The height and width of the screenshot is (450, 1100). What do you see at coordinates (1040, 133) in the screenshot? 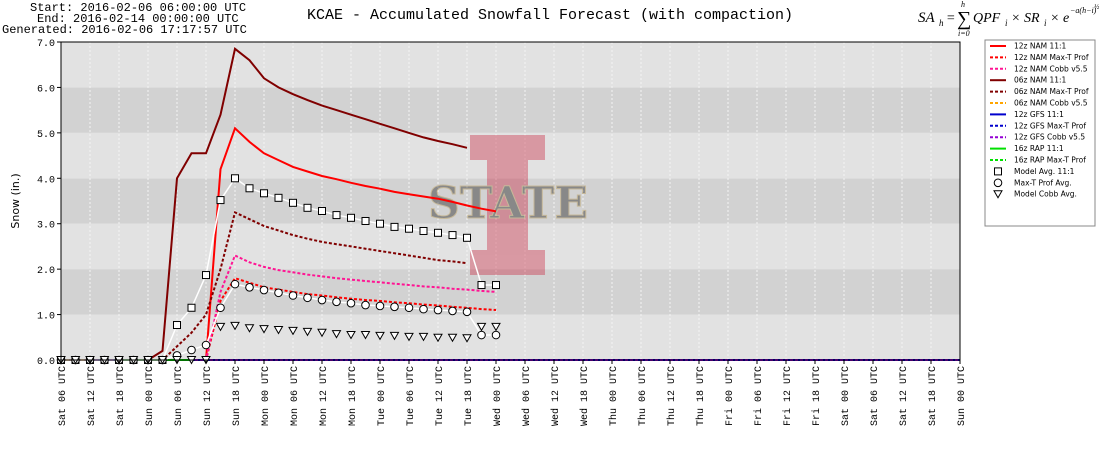
I see `legend` at bounding box center [1040, 133].